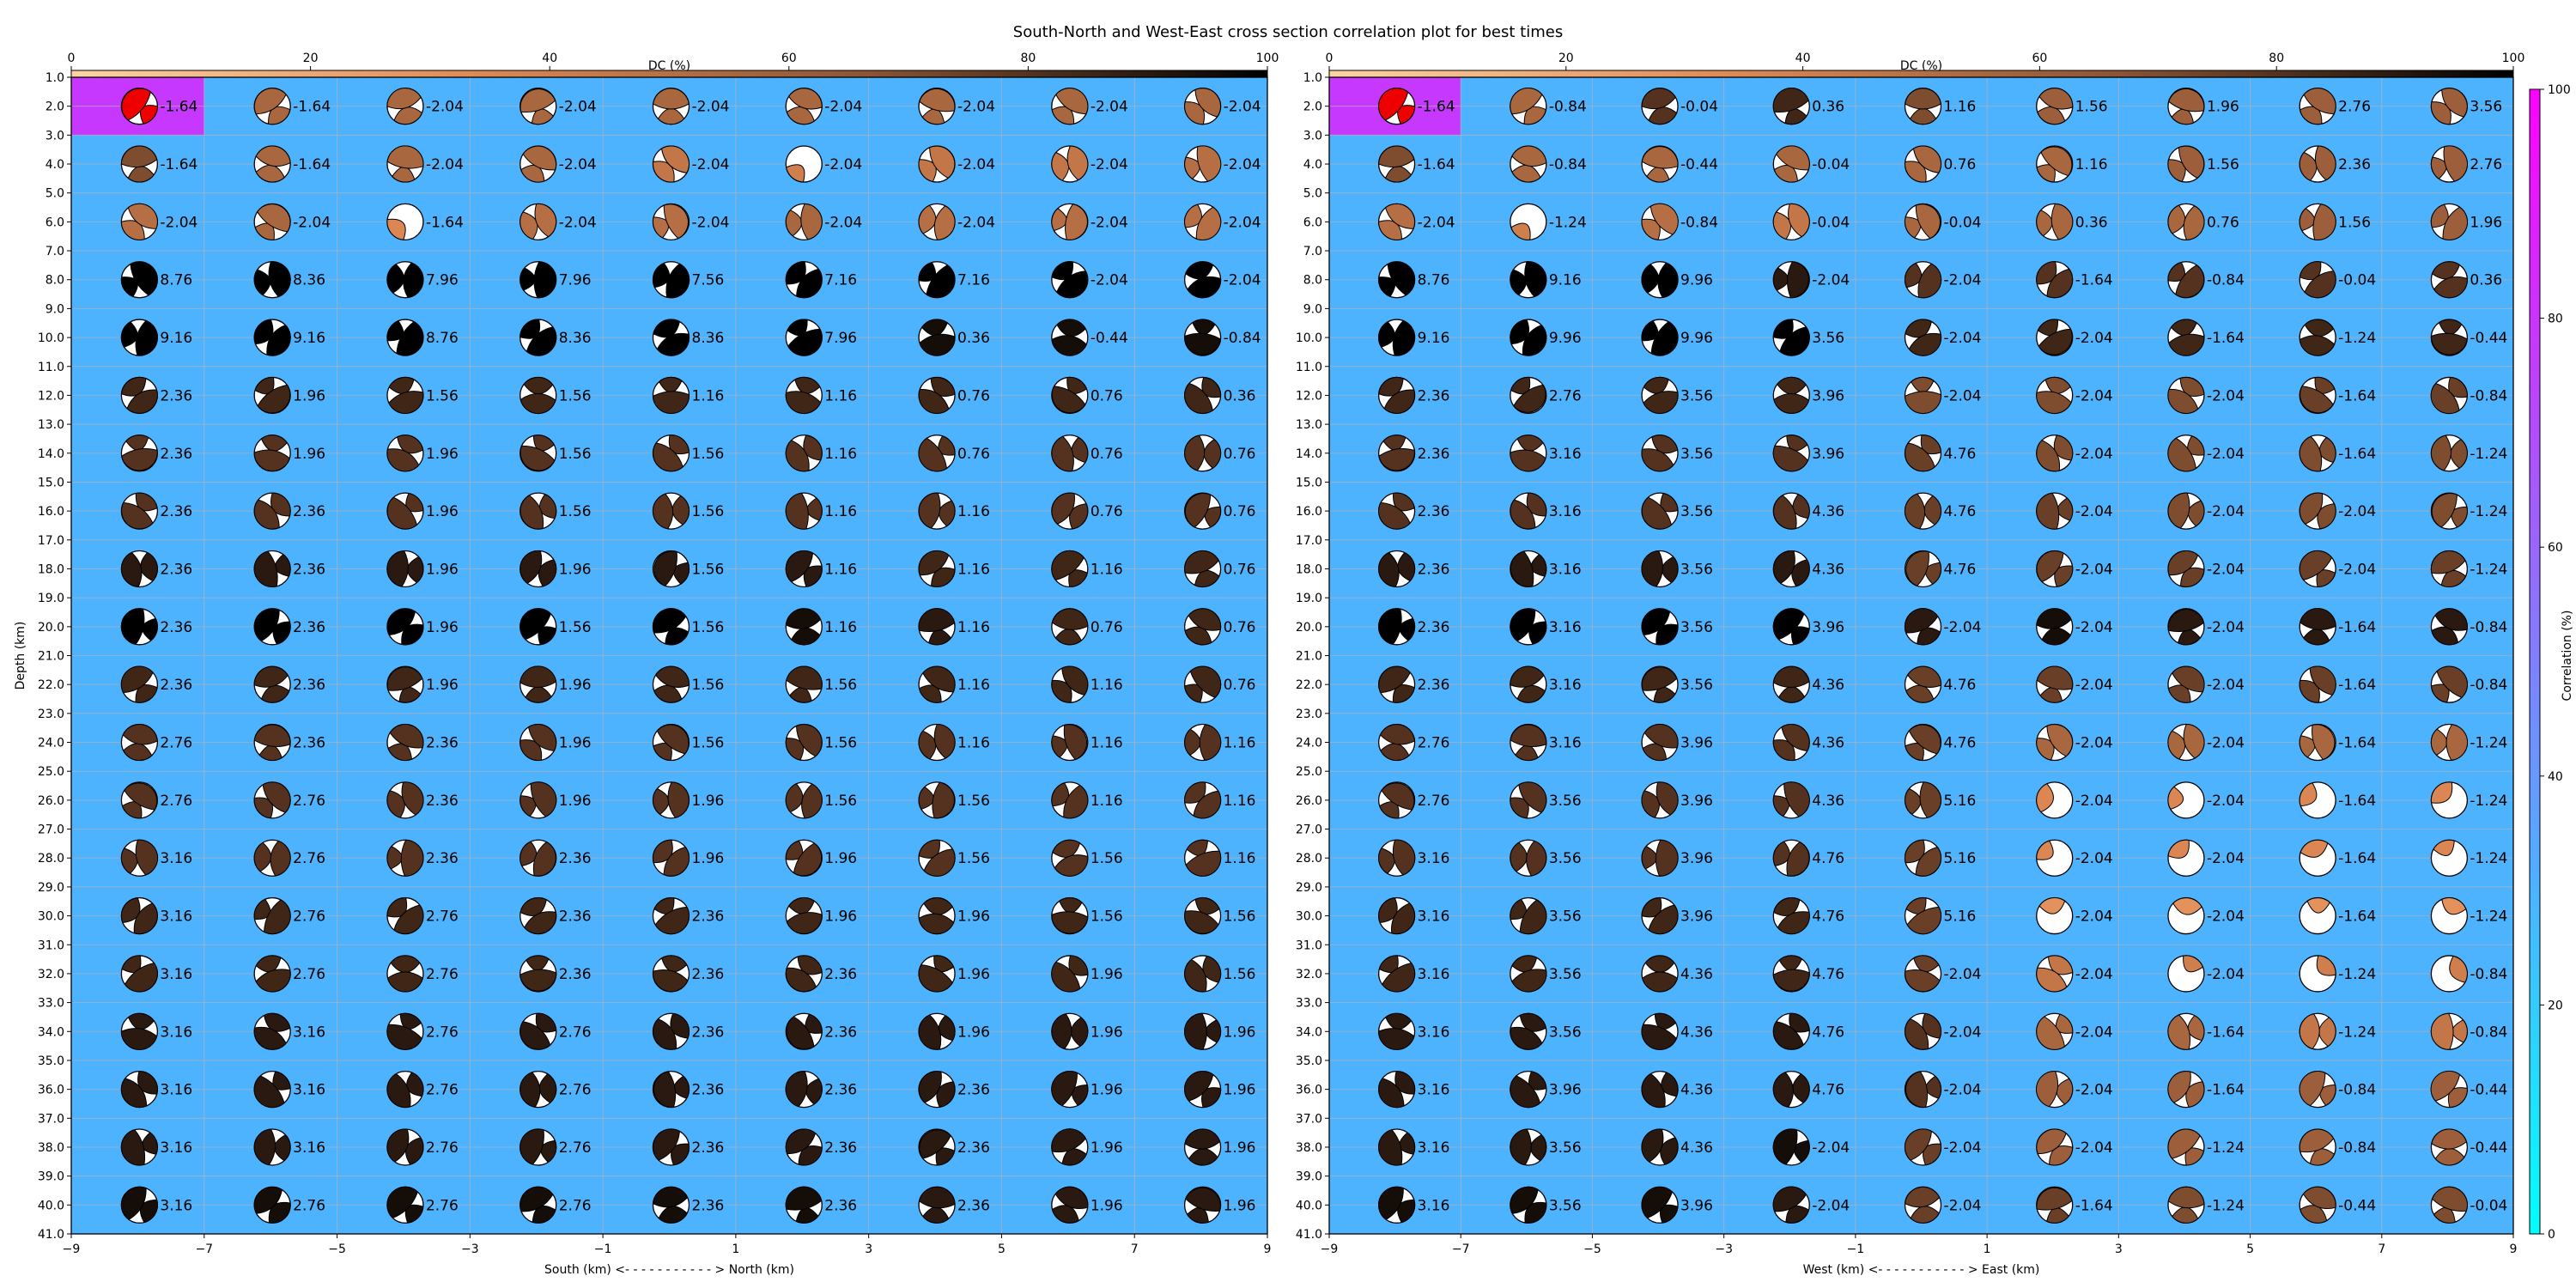 This screenshot has height=1288, width=2576. What do you see at coordinates (1312, 136) in the screenshot?
I see `y-tick-label: 3.0` at bounding box center [1312, 136].